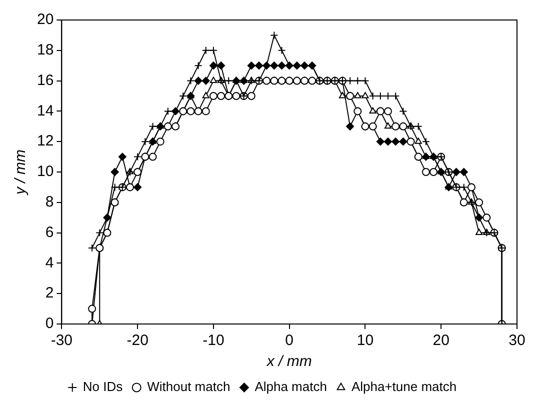 This screenshot has height=412, width=539. What do you see at coordinates (441, 341) in the screenshot?
I see `x-tick-label: 20` at bounding box center [441, 341].